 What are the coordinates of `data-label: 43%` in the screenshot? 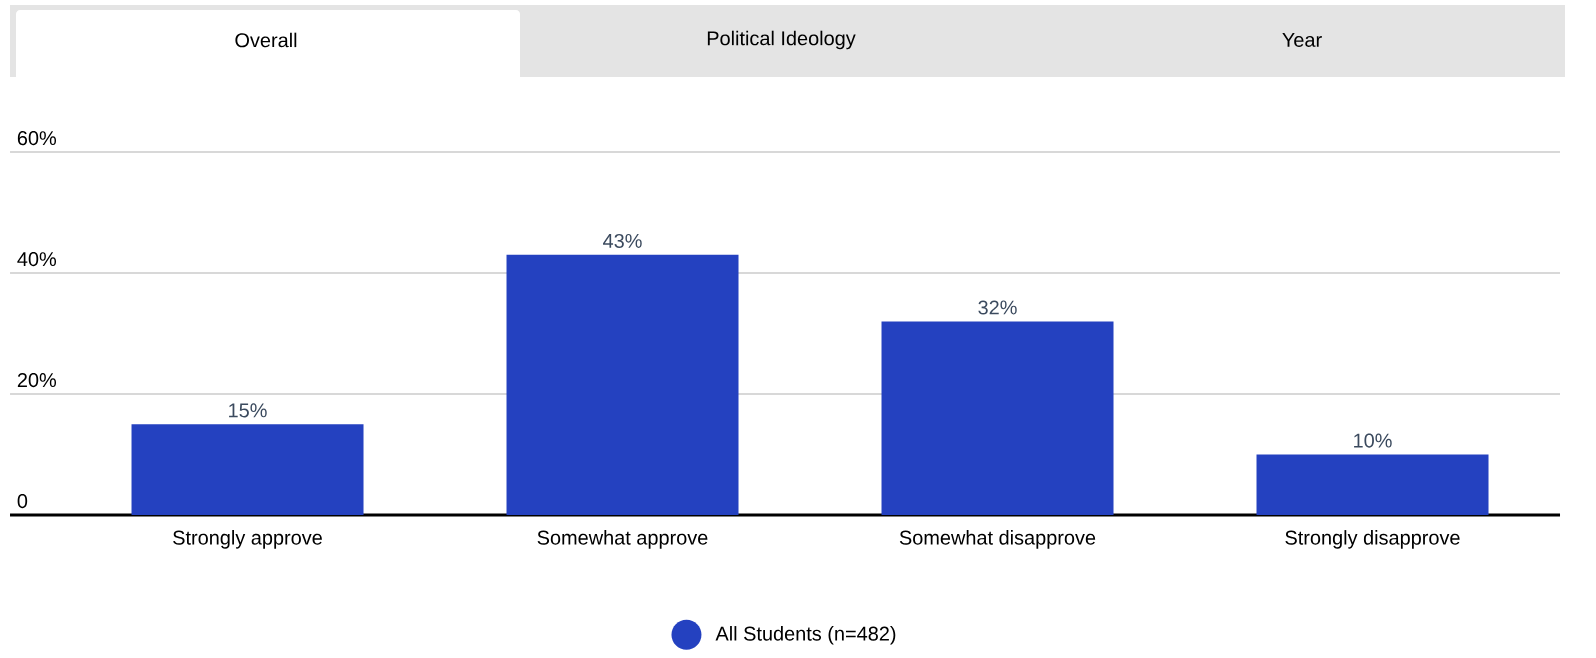 It's located at (622, 240).